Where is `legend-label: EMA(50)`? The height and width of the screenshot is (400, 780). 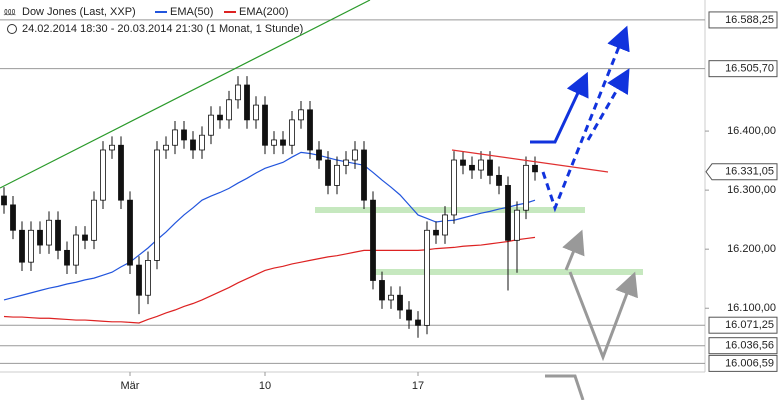
legend-label: EMA(50) is located at coordinates (191, 12).